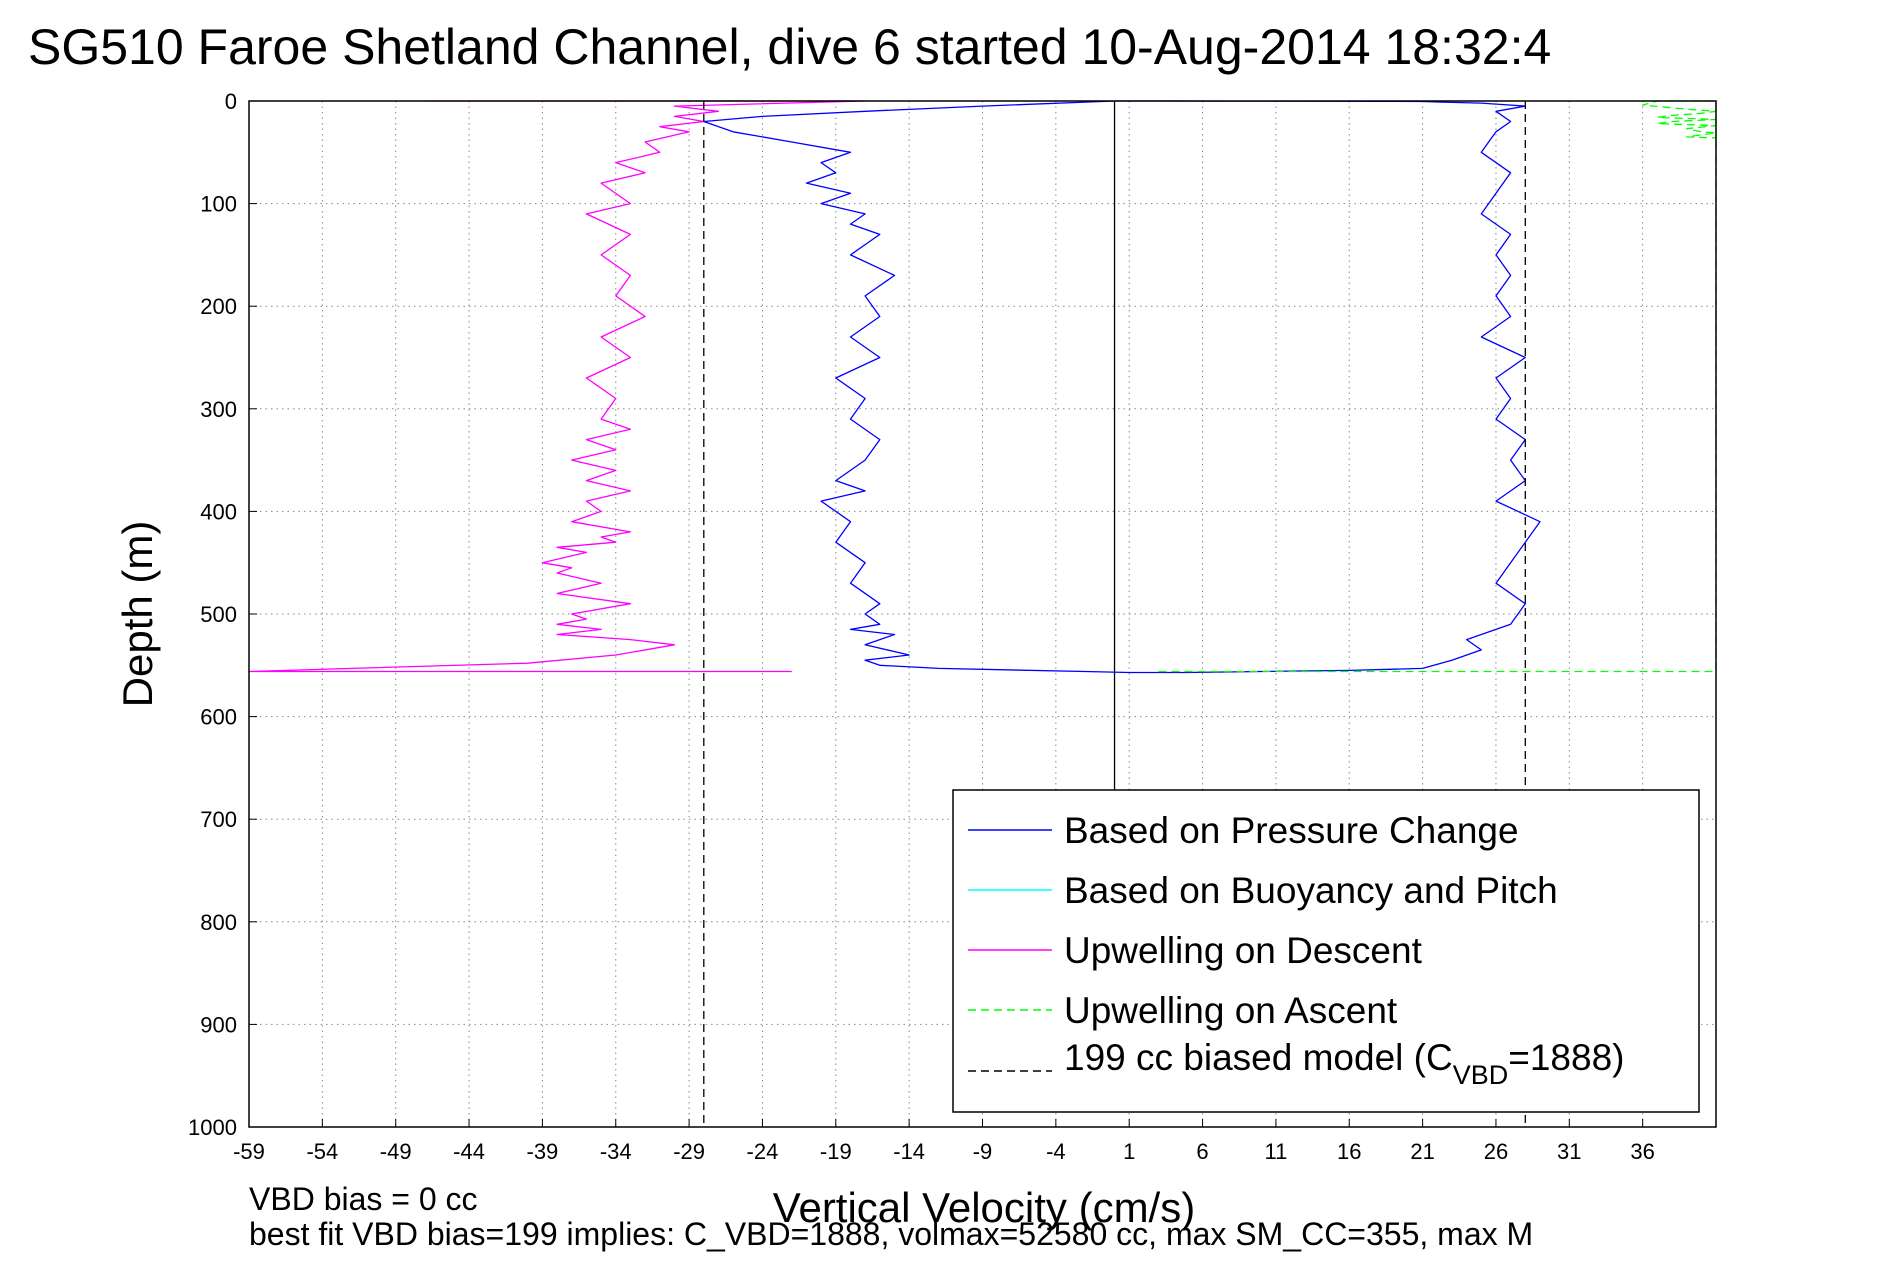  What do you see at coordinates (469, 1151) in the screenshot?
I see `x-tick-label: -44` at bounding box center [469, 1151].